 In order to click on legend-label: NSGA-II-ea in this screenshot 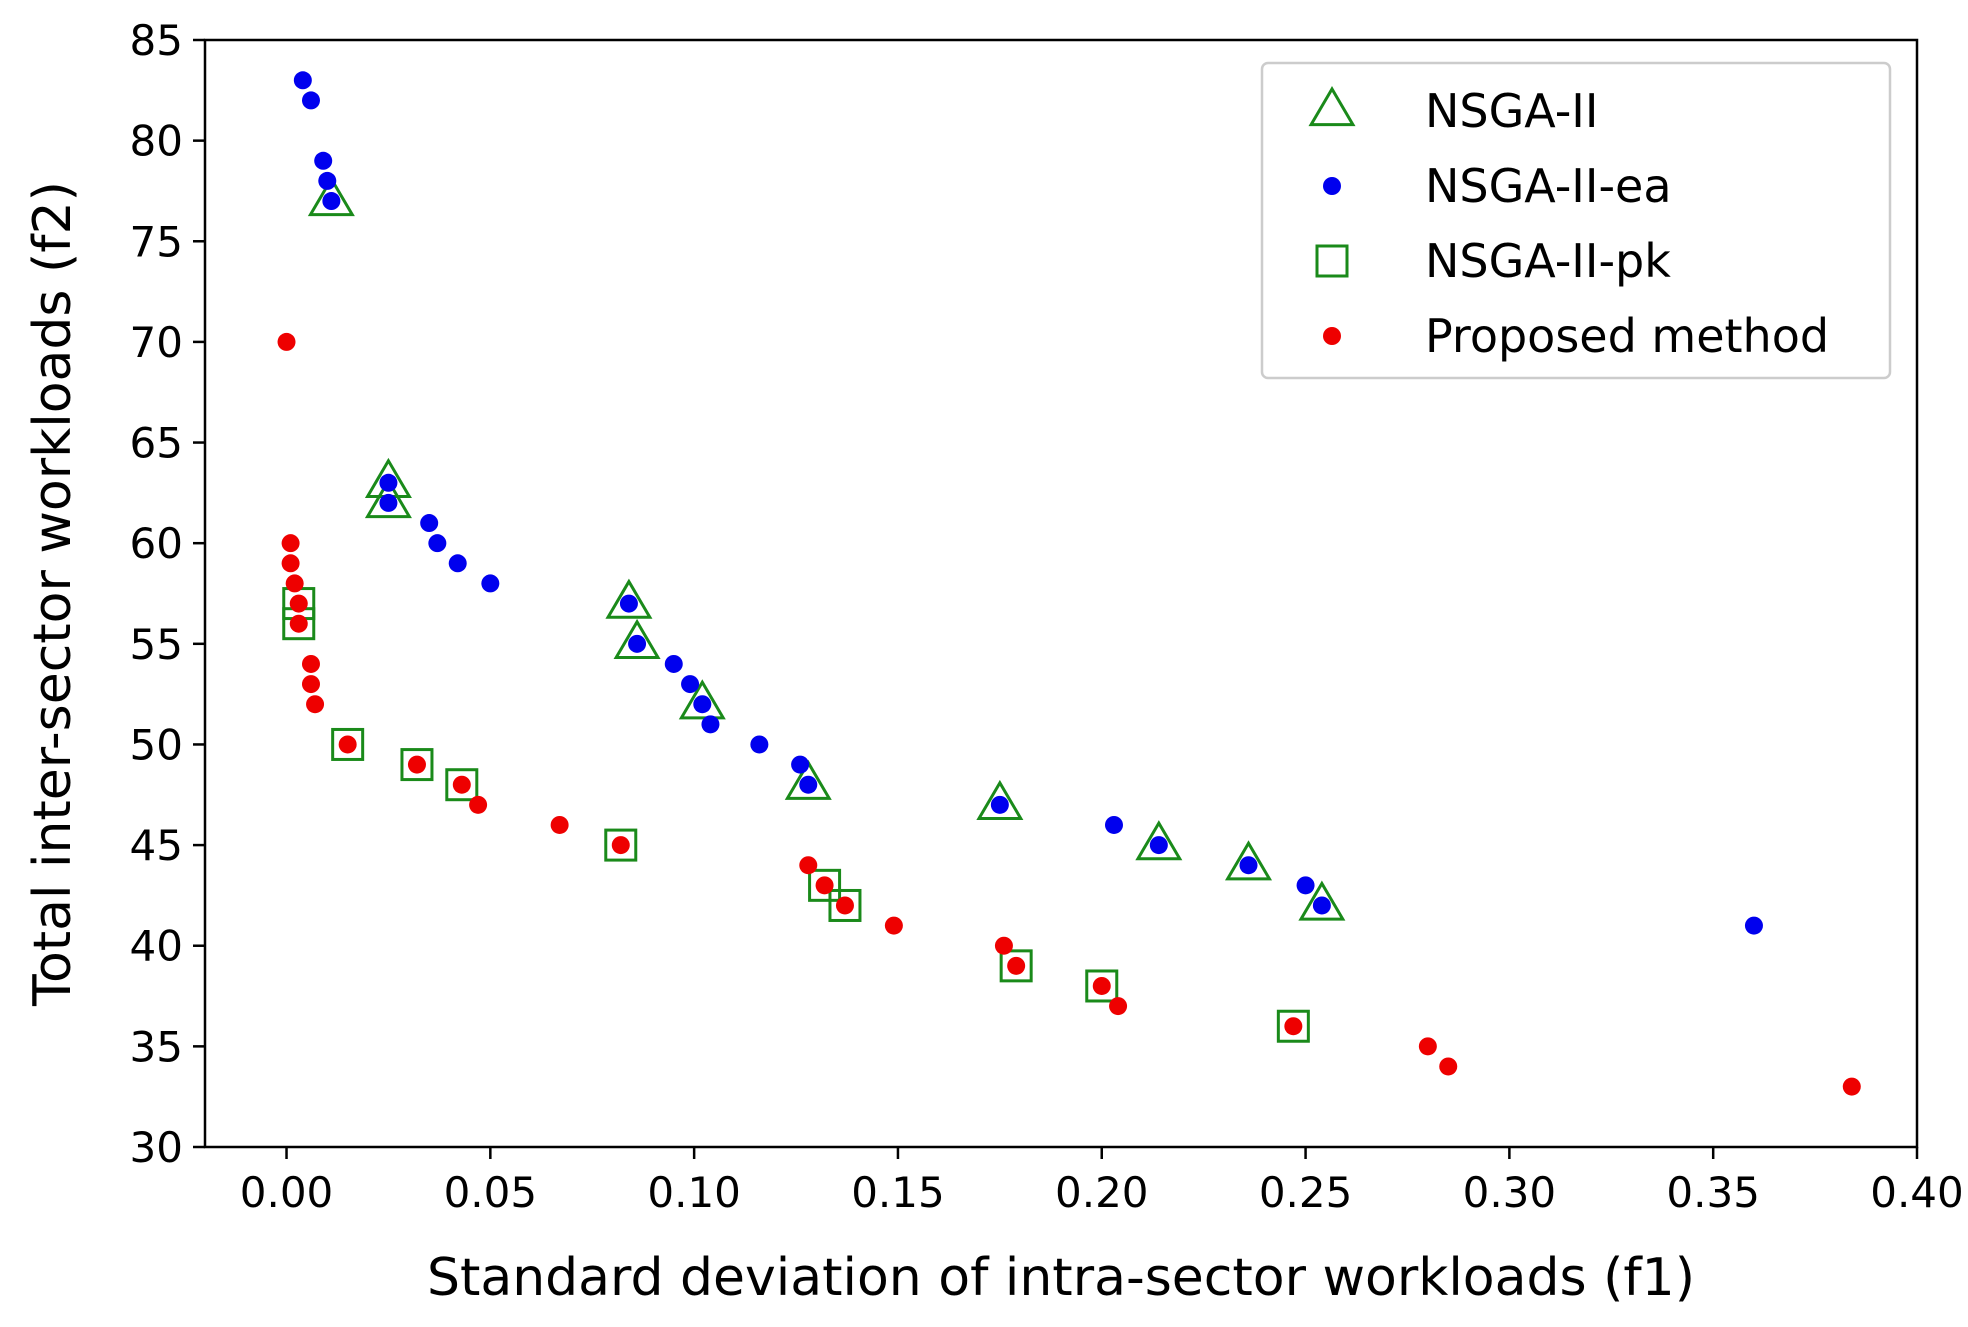, I will do `click(1548, 186)`.